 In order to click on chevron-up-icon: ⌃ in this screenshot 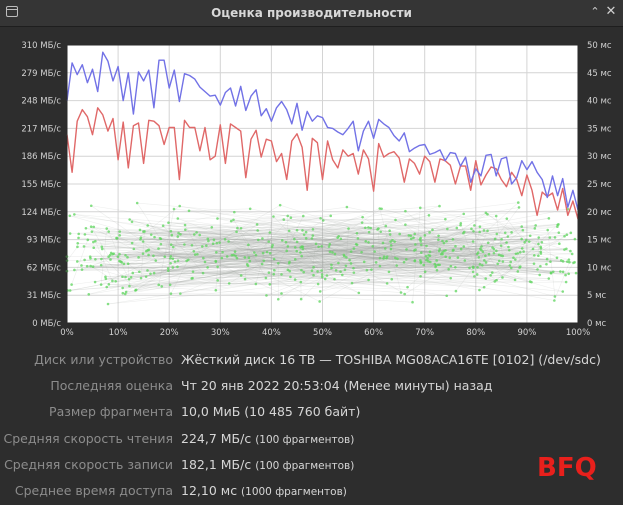, I will do `click(595, 12)`.